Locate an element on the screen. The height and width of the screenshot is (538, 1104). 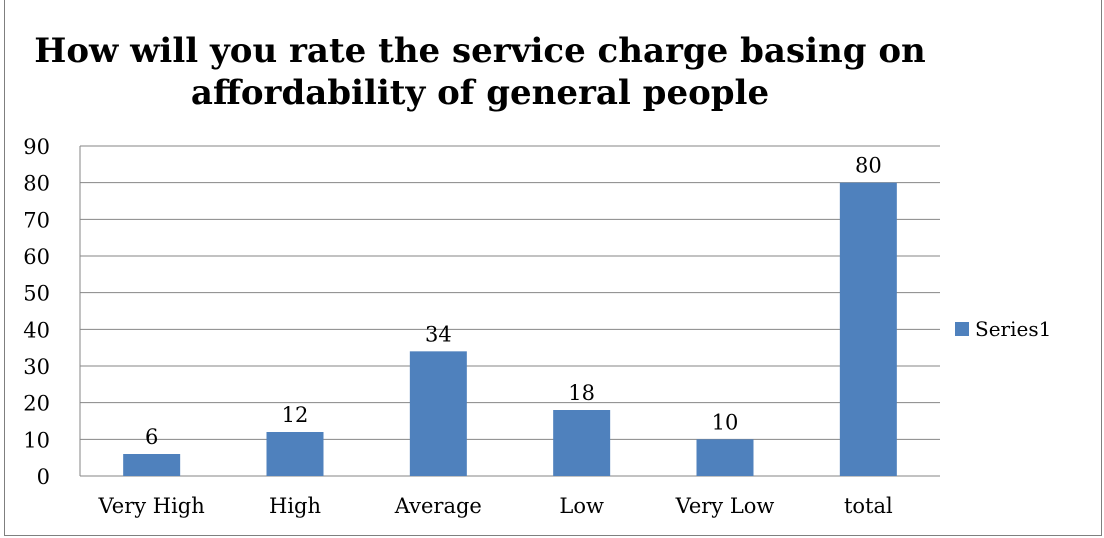
y-tick-label-50: 50 is located at coordinates (36, 294).